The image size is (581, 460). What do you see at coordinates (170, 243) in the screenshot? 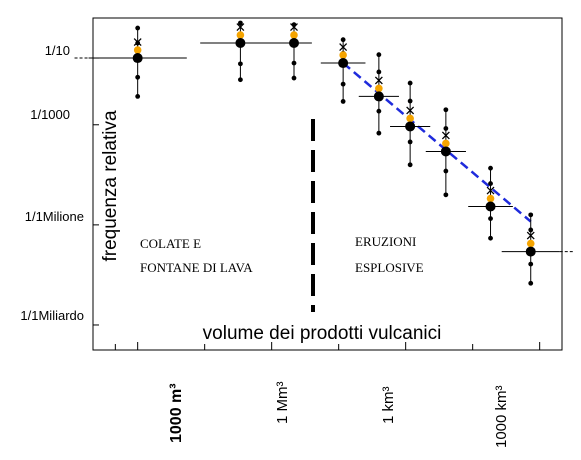
I see `region-label-lava-1: COLATE E` at bounding box center [170, 243].